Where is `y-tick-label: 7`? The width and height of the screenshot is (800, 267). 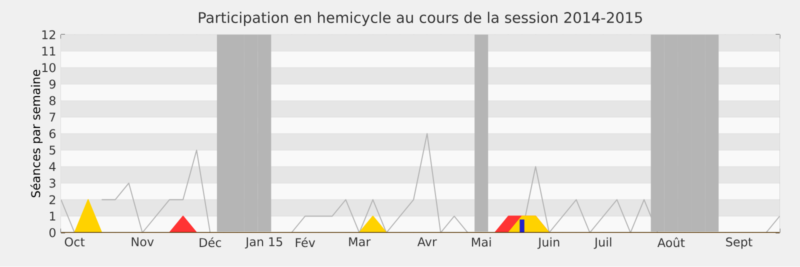
y-tick-label: 7 is located at coordinates (53, 117).